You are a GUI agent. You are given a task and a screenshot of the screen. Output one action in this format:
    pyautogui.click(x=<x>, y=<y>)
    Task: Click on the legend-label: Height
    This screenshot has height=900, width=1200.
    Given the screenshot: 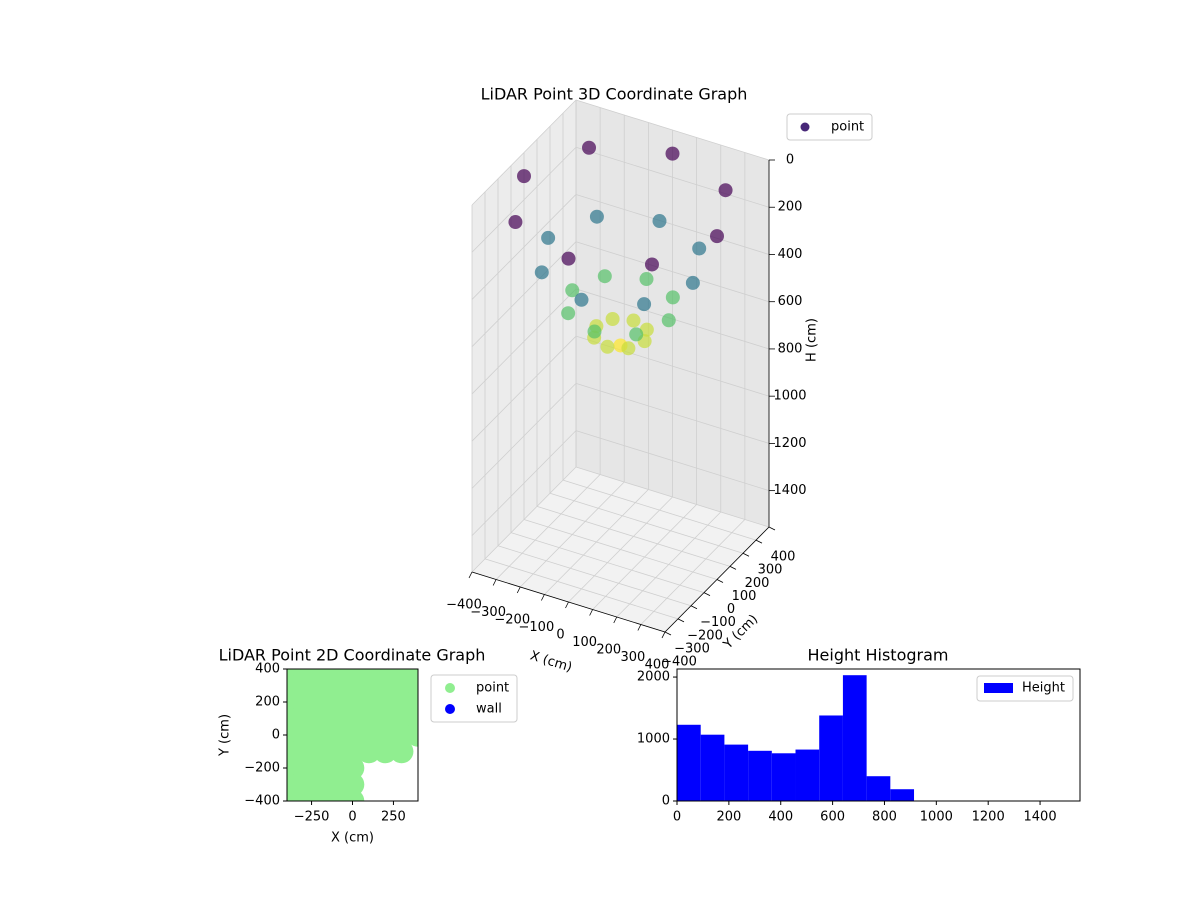 What is the action you would take?
    pyautogui.click(x=1043, y=688)
    